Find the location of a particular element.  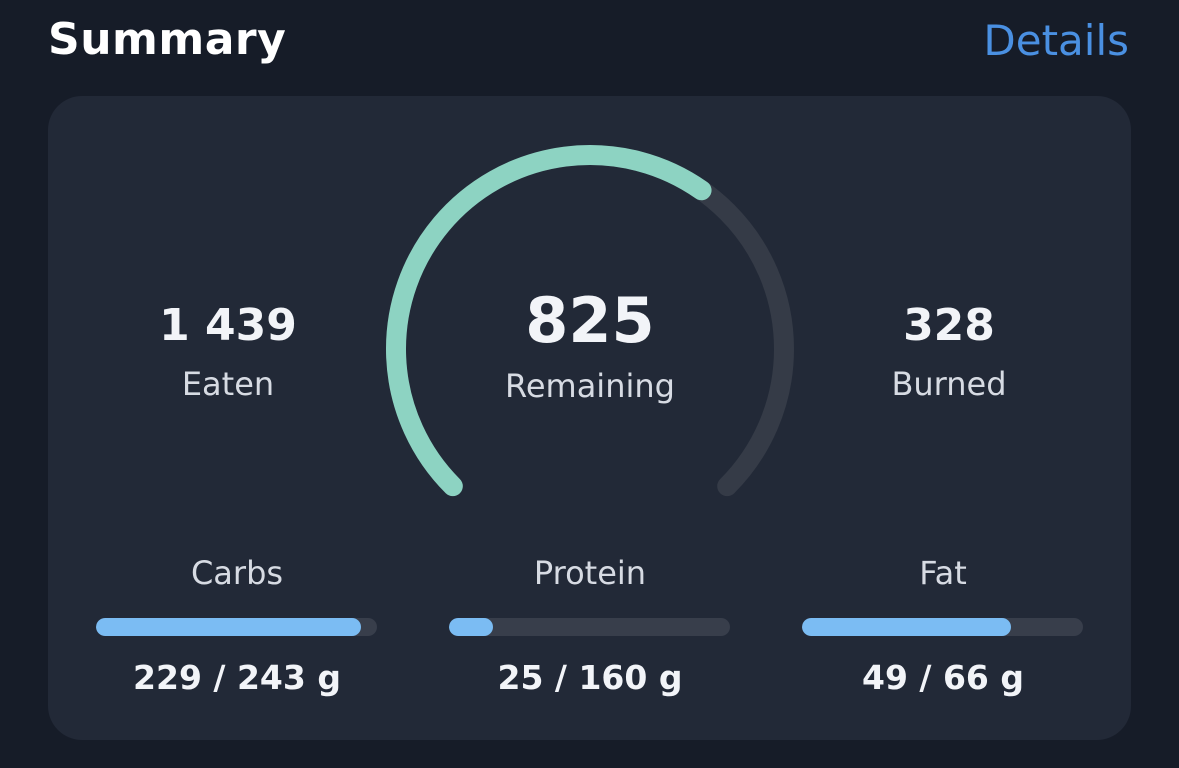

macro-fat: Fat 49 / 66 g is located at coordinates (943, 625).